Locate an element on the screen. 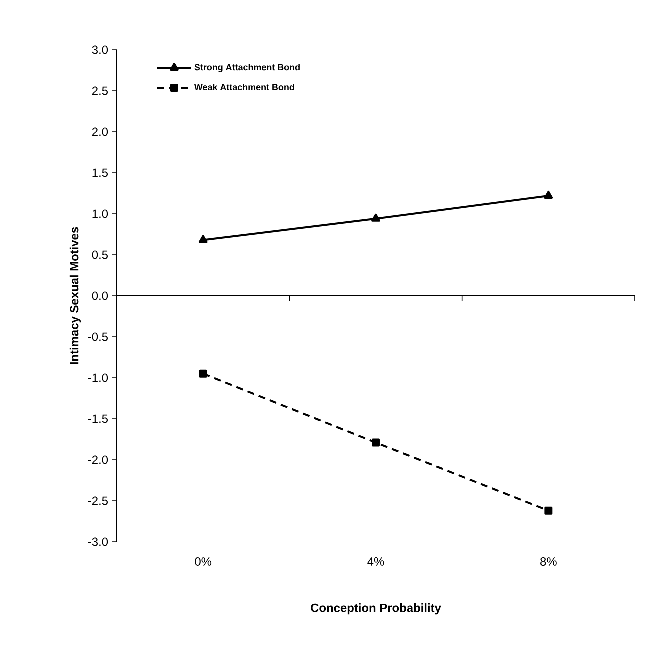 The height and width of the screenshot is (657, 654). y-tick-label: -1.0 is located at coordinates (98, 378).